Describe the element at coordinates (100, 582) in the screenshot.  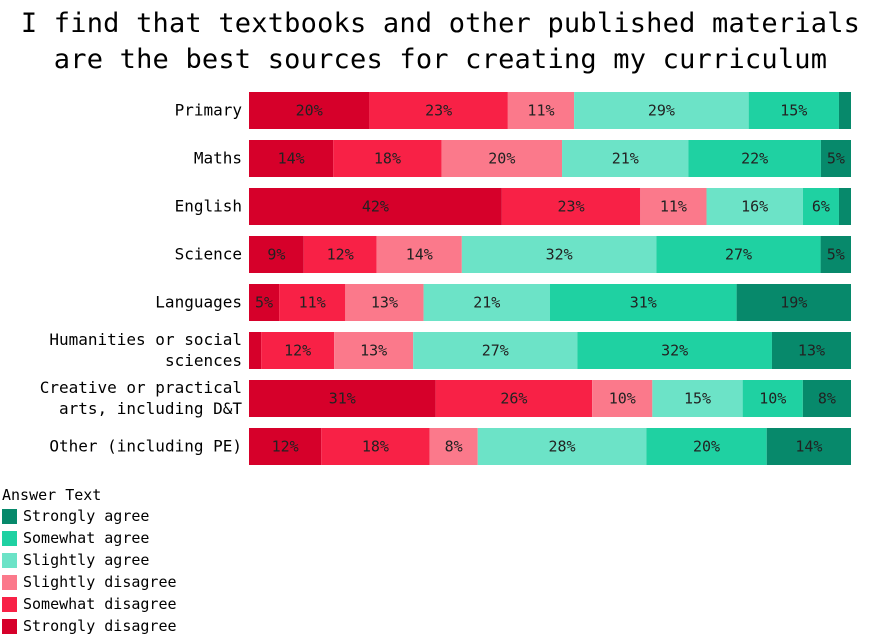
I see `legend-label: Slightly disagree` at that location.